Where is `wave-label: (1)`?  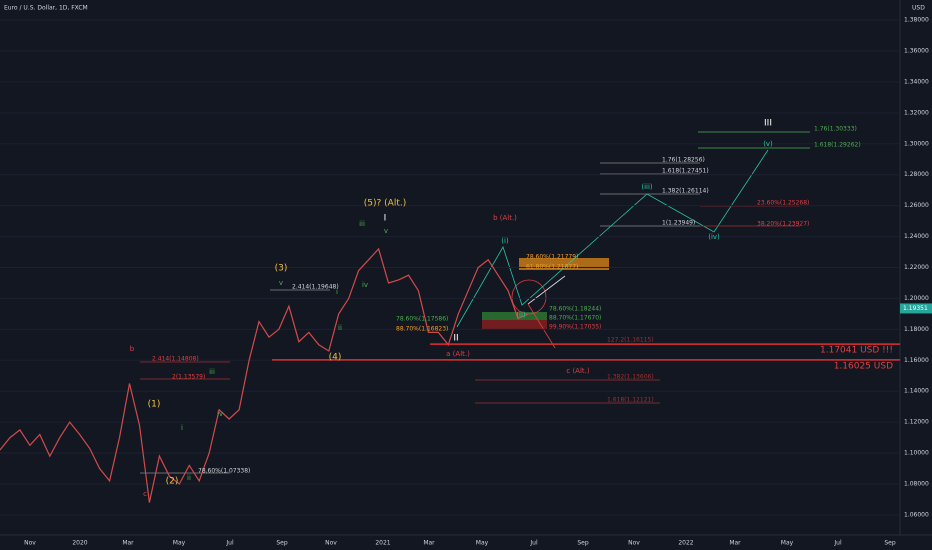 wave-label: (1) is located at coordinates (154, 405).